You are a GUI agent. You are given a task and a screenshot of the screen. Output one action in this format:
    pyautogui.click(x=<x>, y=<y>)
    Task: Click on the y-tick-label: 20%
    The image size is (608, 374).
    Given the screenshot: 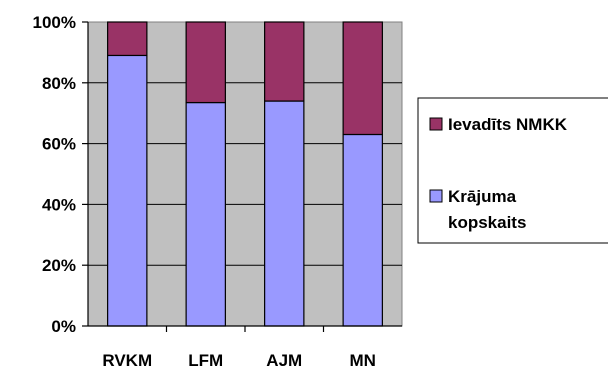 What is the action you would take?
    pyautogui.click(x=59, y=265)
    